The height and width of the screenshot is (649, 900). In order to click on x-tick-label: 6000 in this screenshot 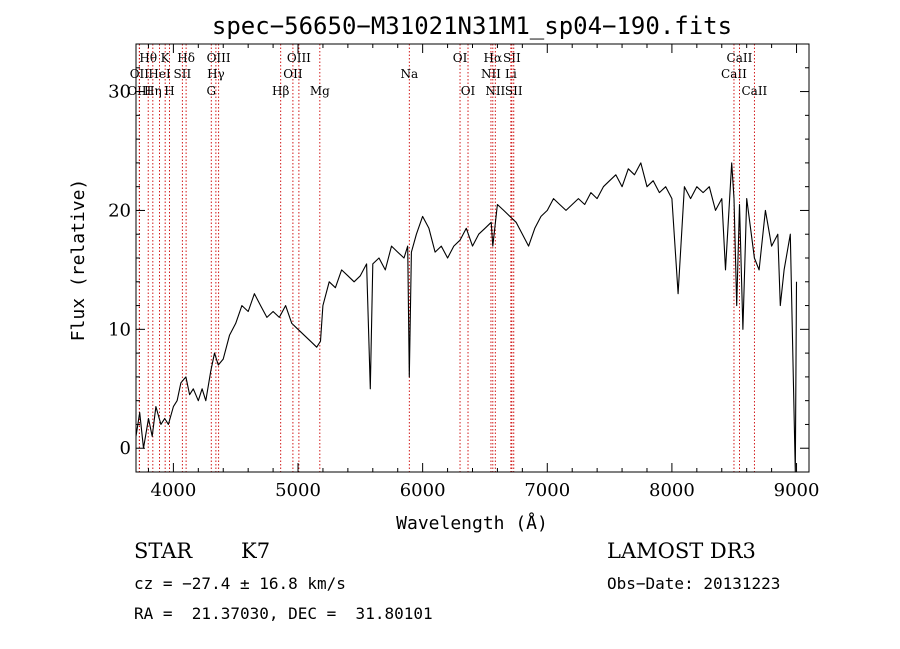, I will do `click(423, 490)`.